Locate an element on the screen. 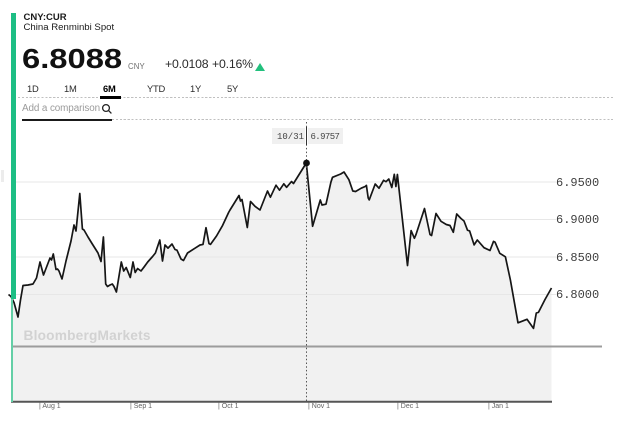  svg-text: BloombergMarkets is located at coordinates (87, 335).